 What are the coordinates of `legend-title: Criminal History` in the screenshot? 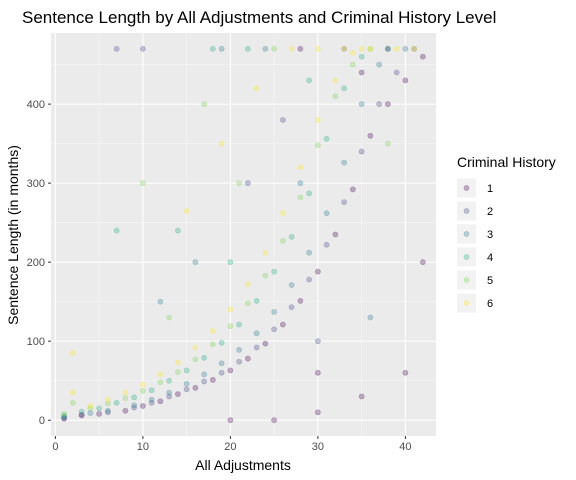 It's located at (506, 162).